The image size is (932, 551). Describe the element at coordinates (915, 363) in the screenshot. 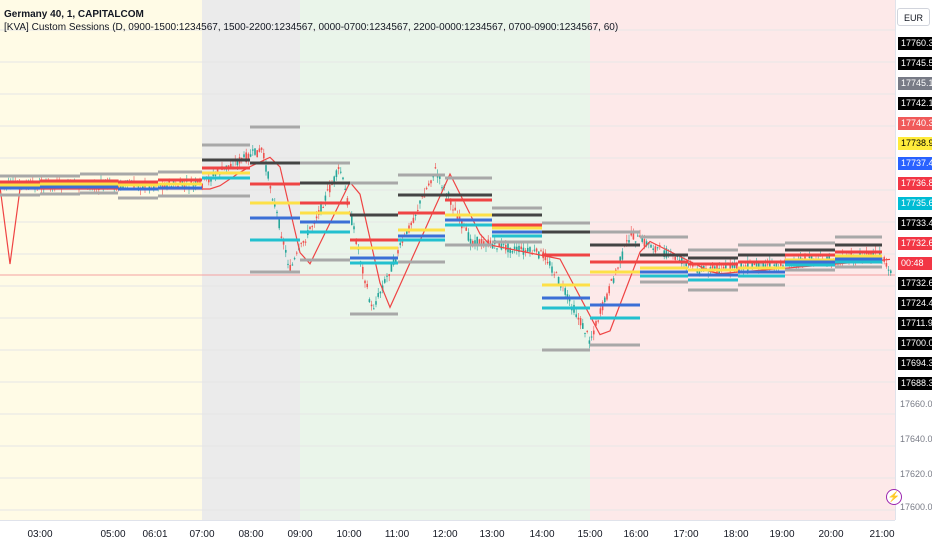

I see `price-label: 17694.3` at that location.